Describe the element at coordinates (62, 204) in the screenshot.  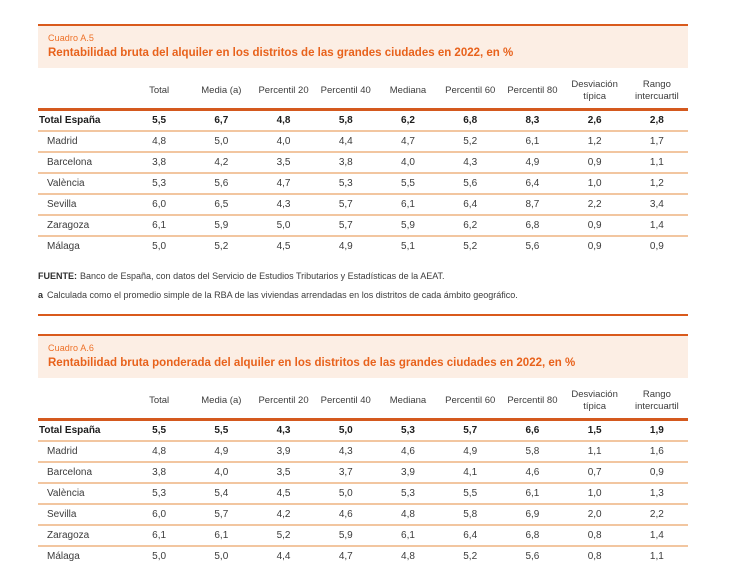
I see `row-label: Sevilla` at that location.